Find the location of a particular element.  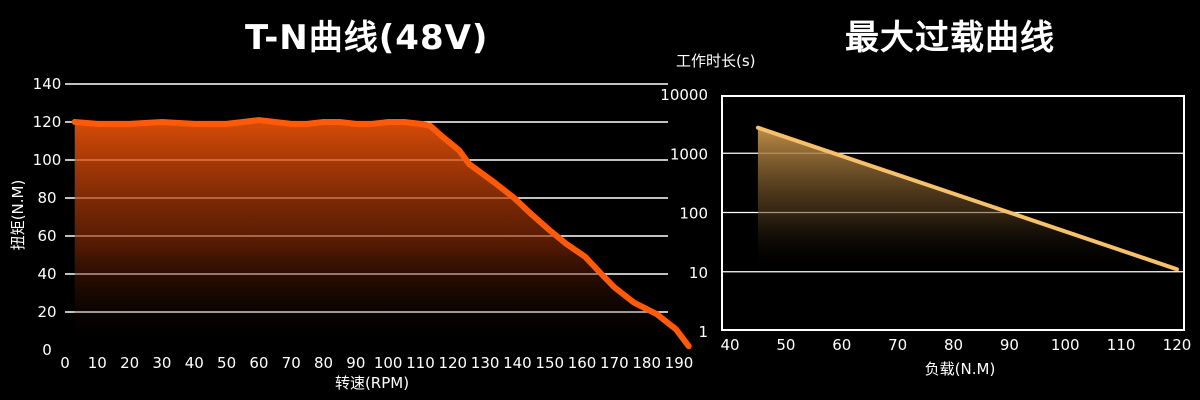

left-x-tick-label: 120 is located at coordinates (452, 363).